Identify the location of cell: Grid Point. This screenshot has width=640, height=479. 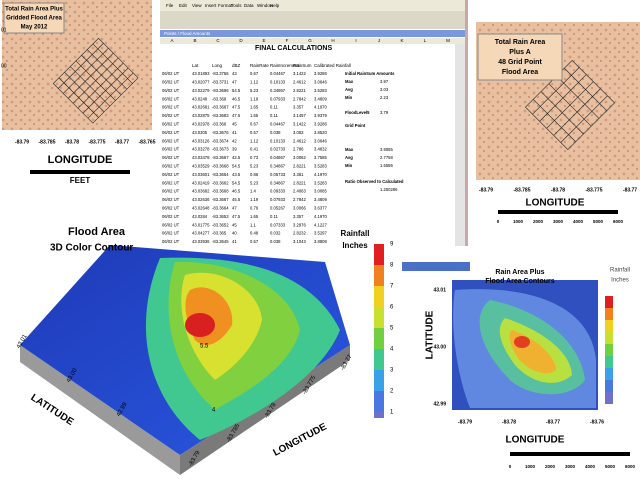
(355, 125).